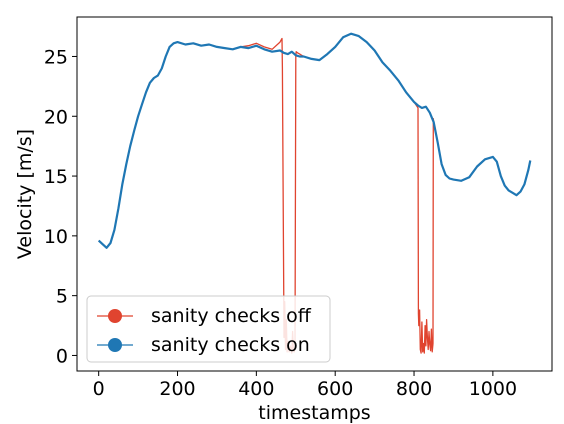 The width and height of the screenshot is (564, 424). Describe the element at coordinates (256, 389) in the screenshot. I see `x-tick-label: 400` at that location.